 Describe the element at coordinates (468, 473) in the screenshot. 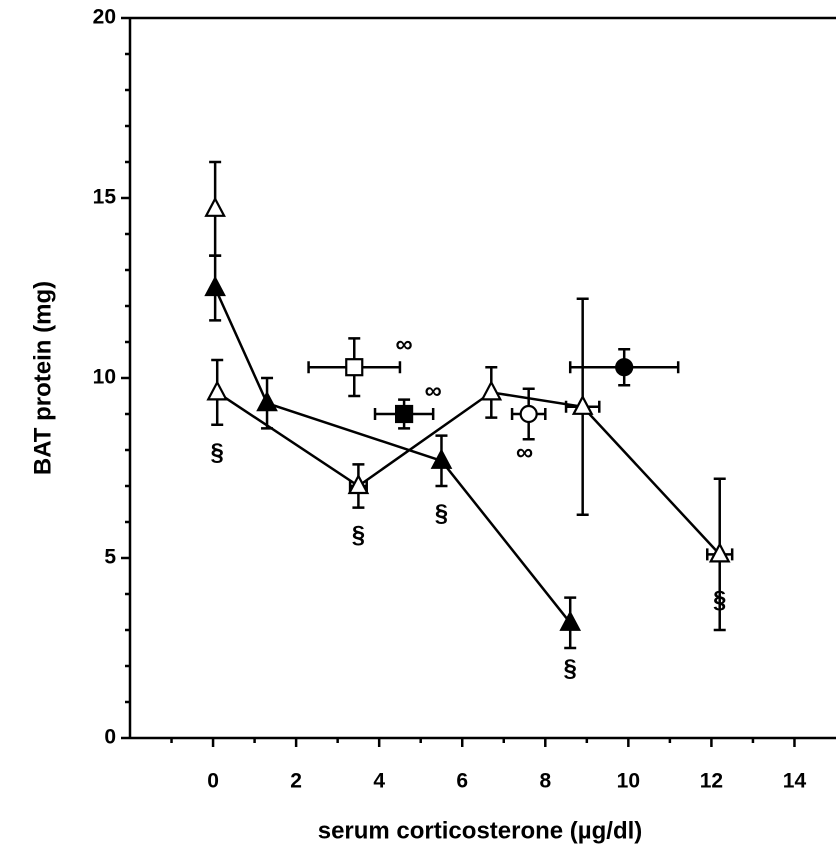

I see `series-line` at that location.